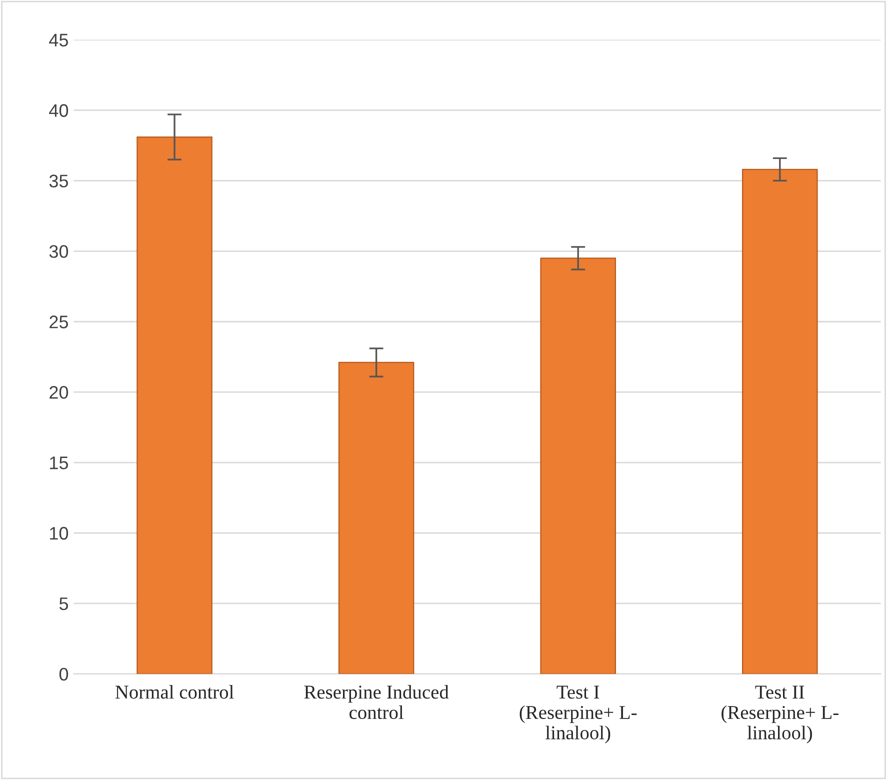 The image size is (887, 780). I want to click on y-tick-label: 0, so click(63, 674).